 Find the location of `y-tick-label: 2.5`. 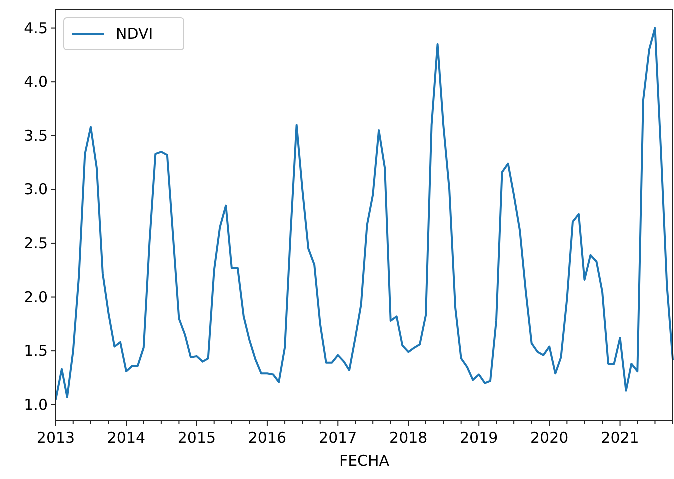

y-tick-label: 2.5 is located at coordinates (36, 243).